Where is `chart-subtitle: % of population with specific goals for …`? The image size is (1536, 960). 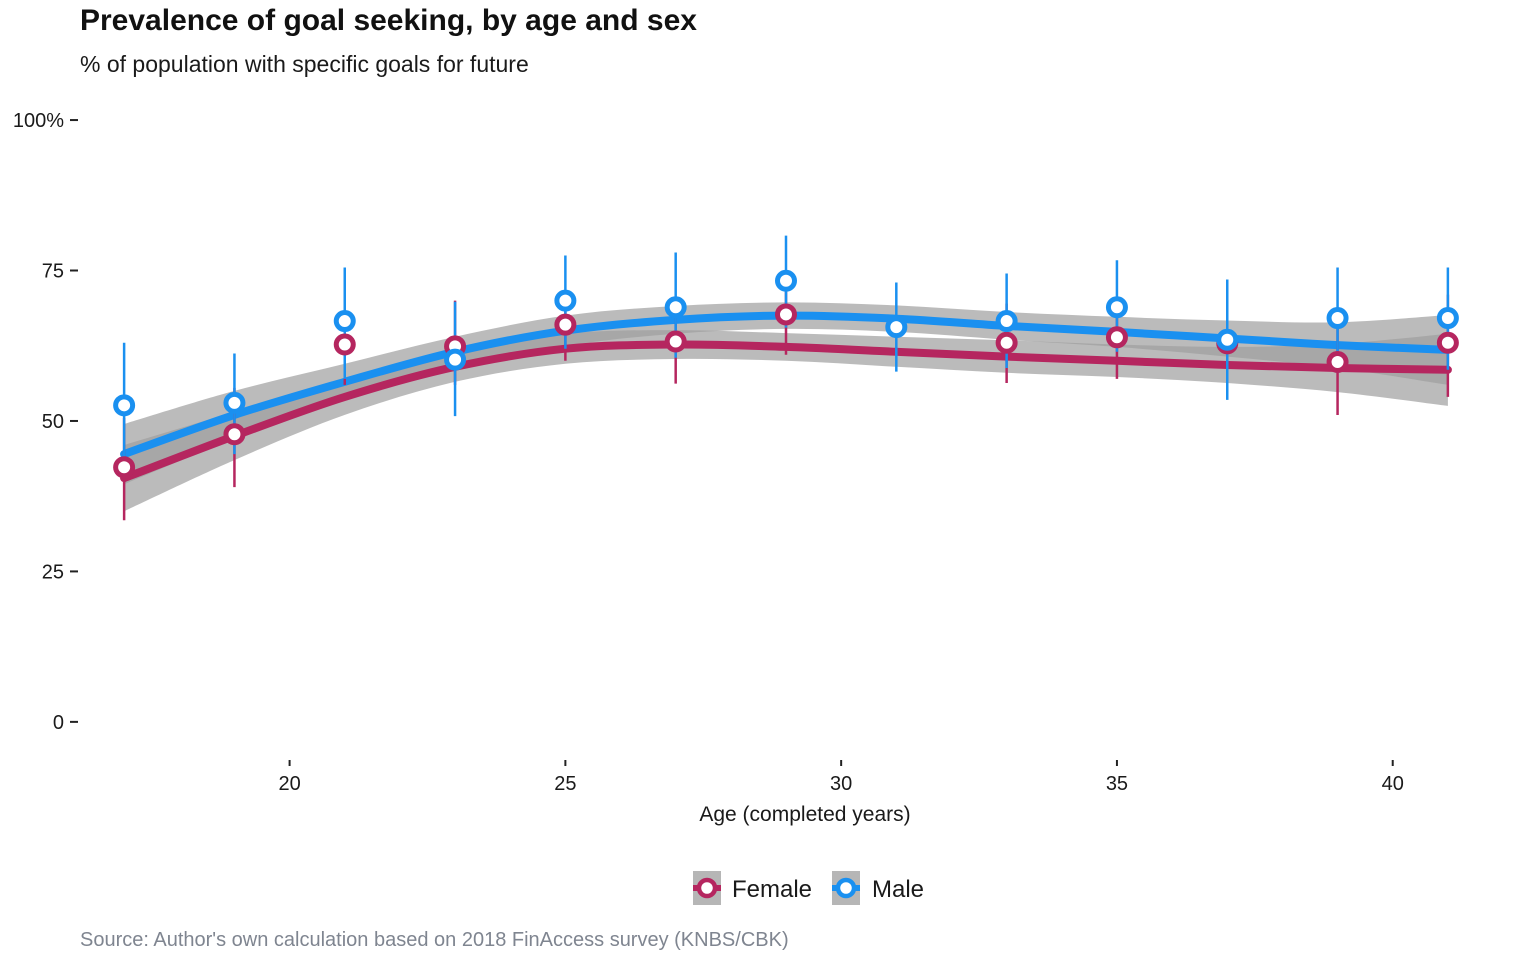
chart-subtitle: % of population with specific goals for … is located at coordinates (304, 64).